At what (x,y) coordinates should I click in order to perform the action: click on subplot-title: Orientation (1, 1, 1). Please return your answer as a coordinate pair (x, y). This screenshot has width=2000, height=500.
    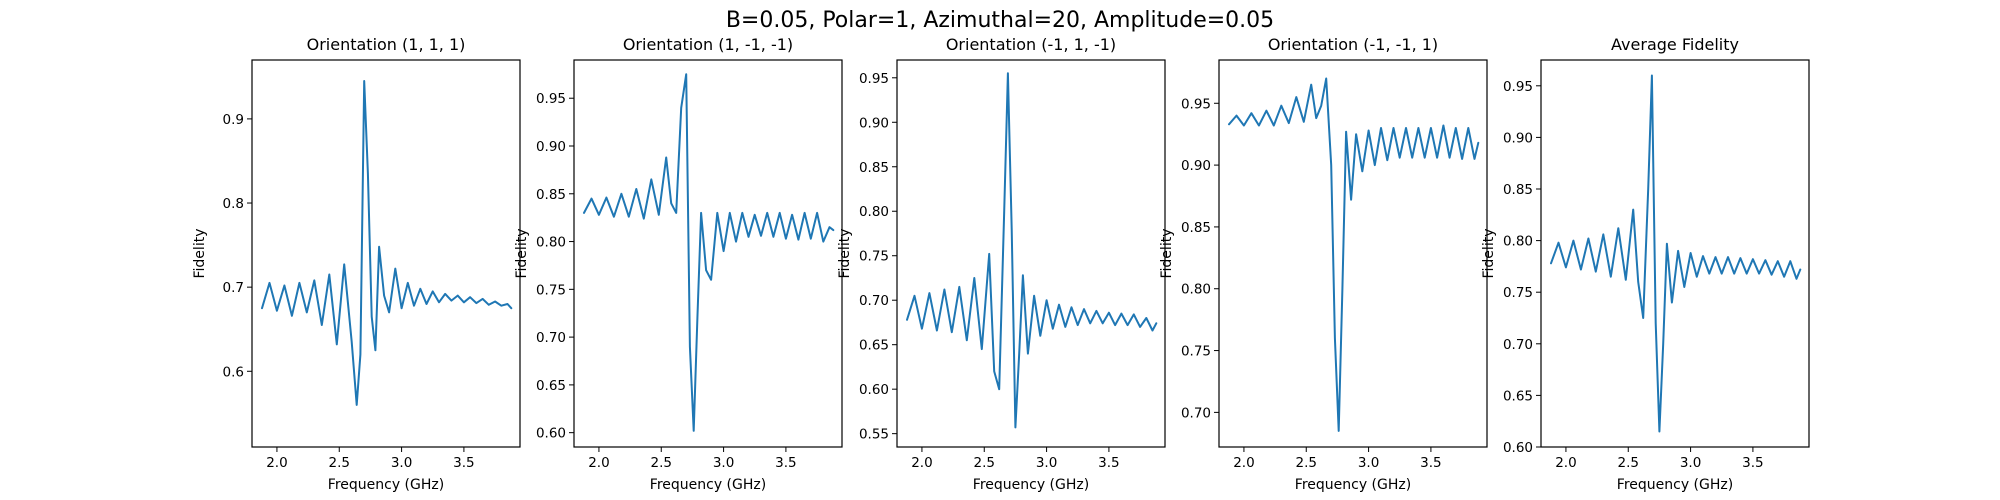
    Looking at the image, I should click on (386, 44).